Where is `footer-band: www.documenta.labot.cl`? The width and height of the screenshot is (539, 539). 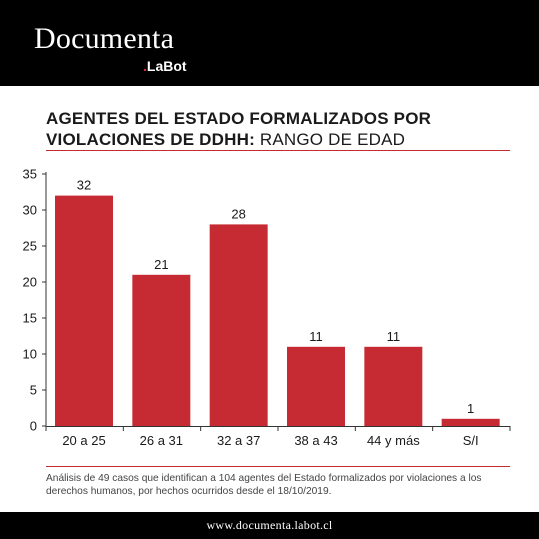 footer-band: www.documenta.labot.cl is located at coordinates (269, 525).